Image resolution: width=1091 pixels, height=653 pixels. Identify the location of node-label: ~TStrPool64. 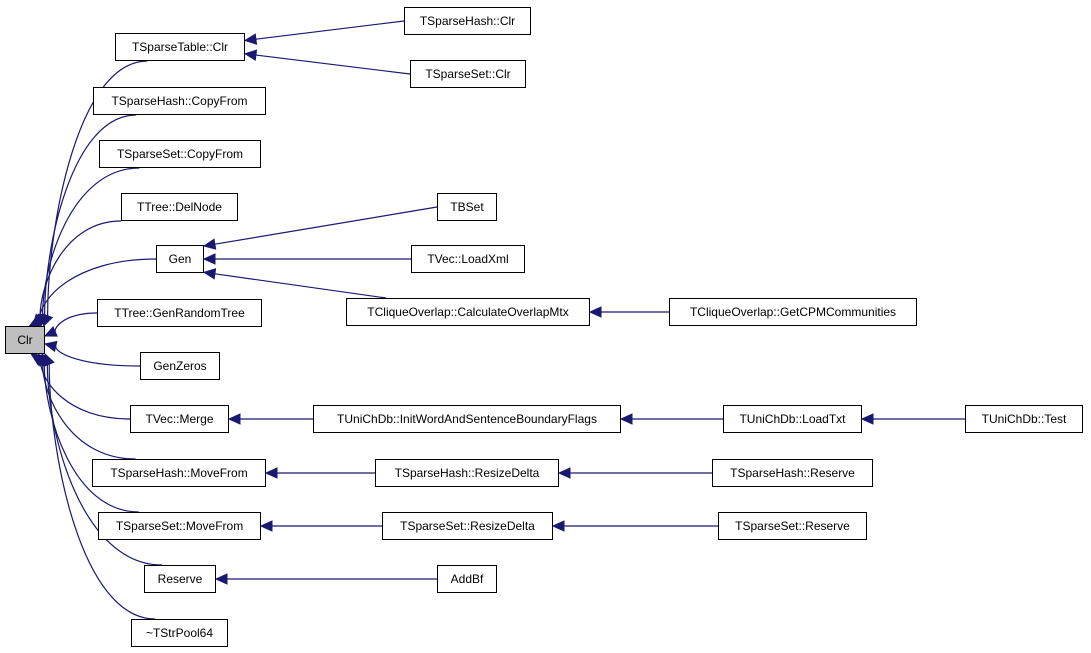
(179, 633).